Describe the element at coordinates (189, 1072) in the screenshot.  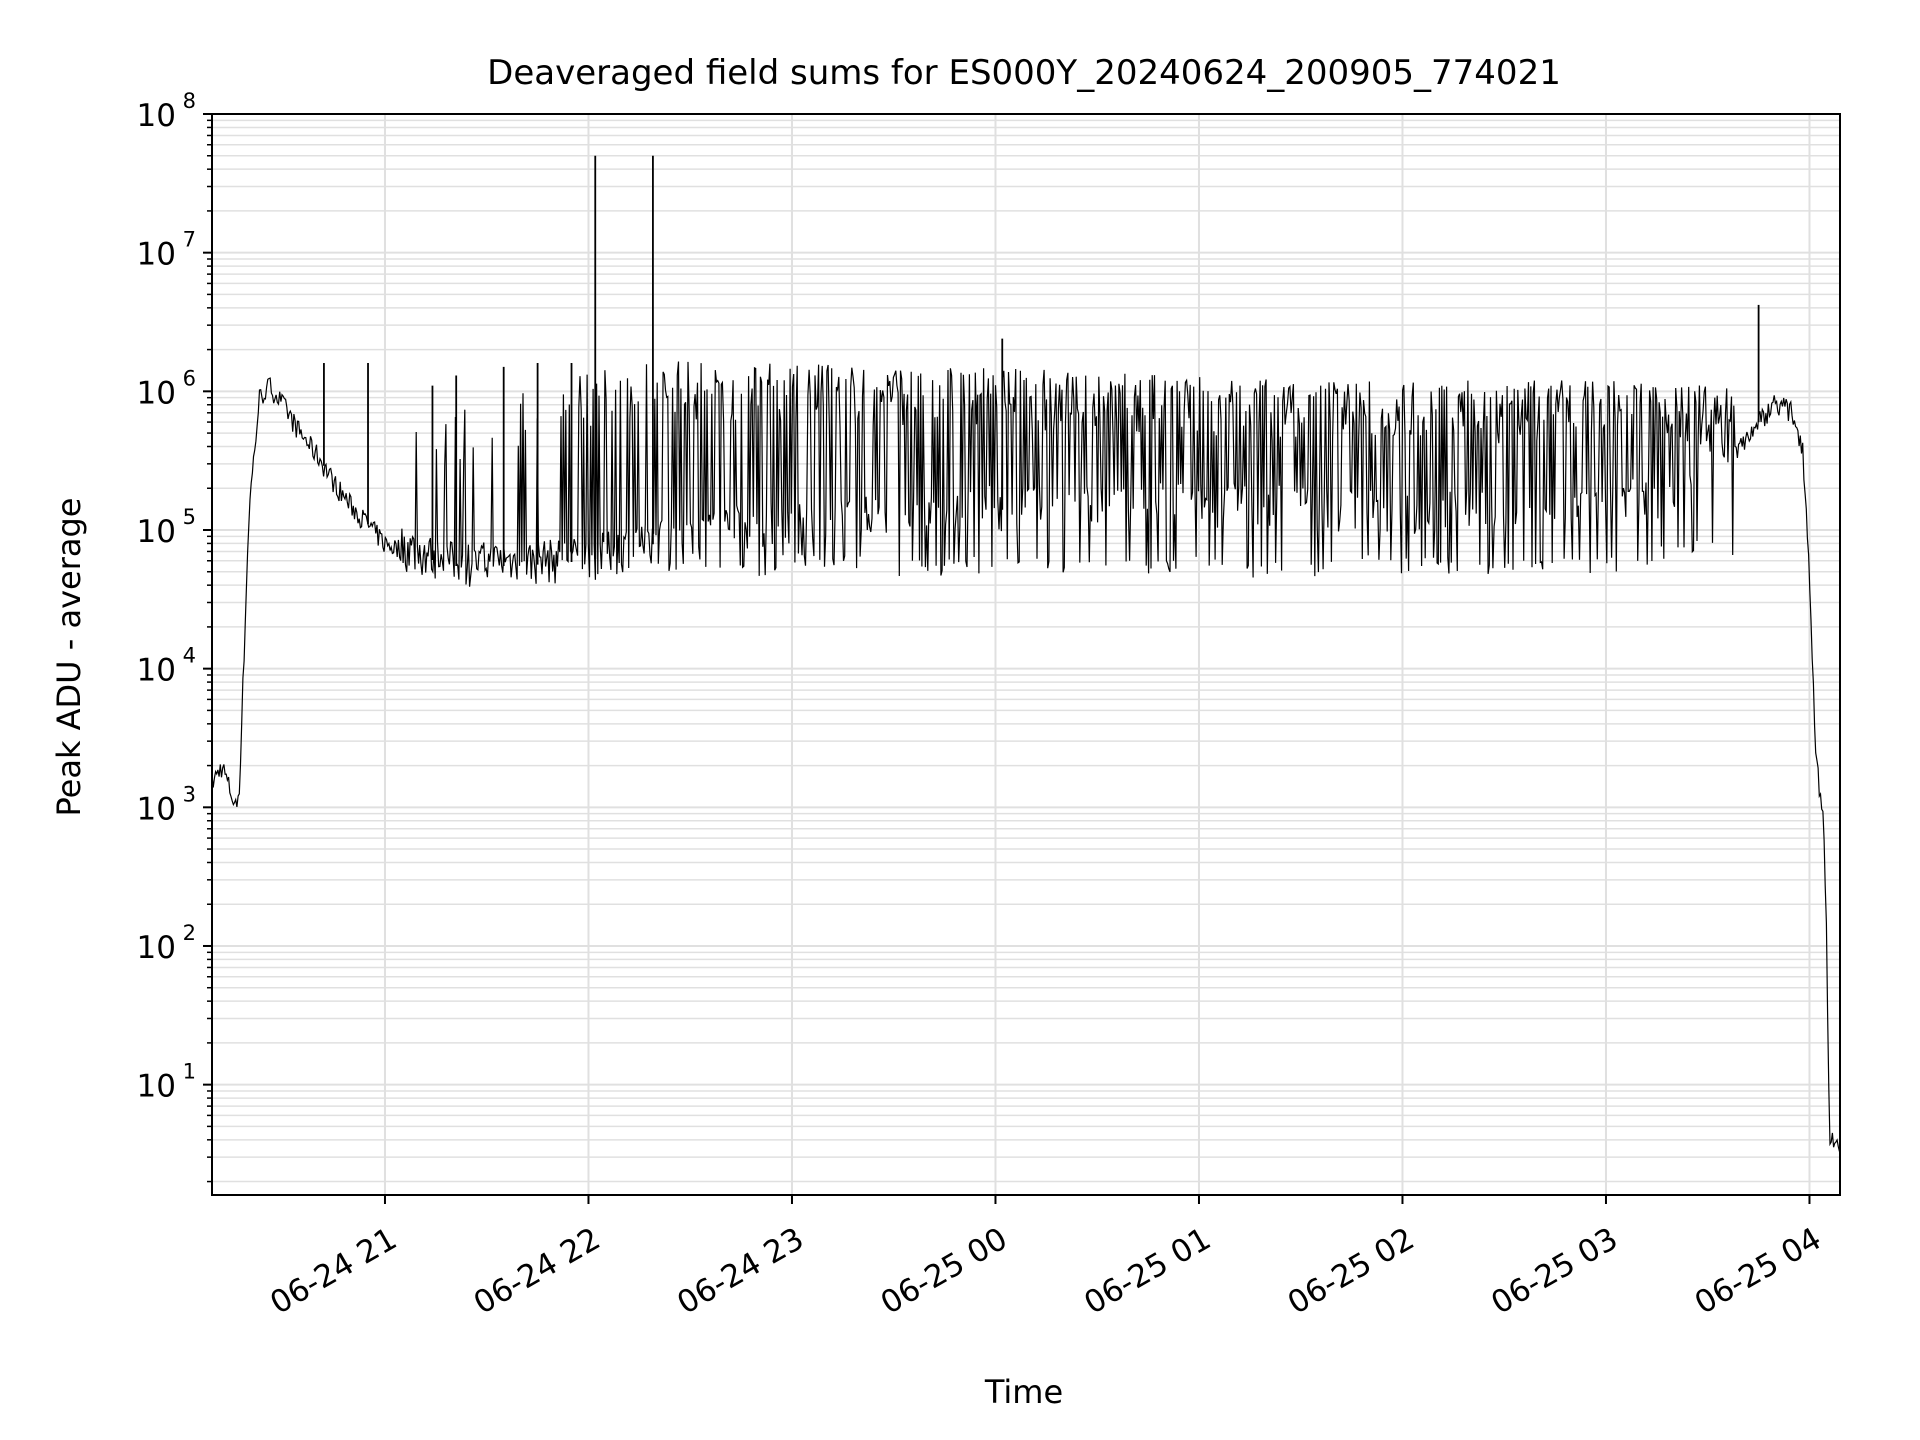
I see `y-tick-exponent: 1` at that location.